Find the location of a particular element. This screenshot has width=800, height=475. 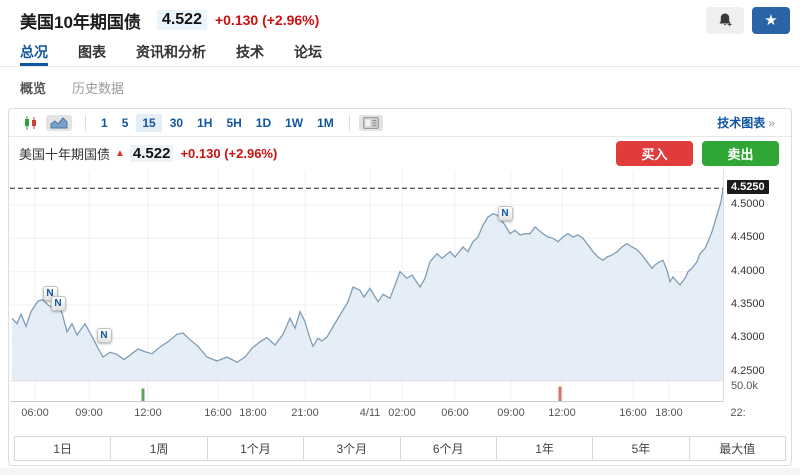

up-arrow-icon: ▲ is located at coordinates (120, 153).